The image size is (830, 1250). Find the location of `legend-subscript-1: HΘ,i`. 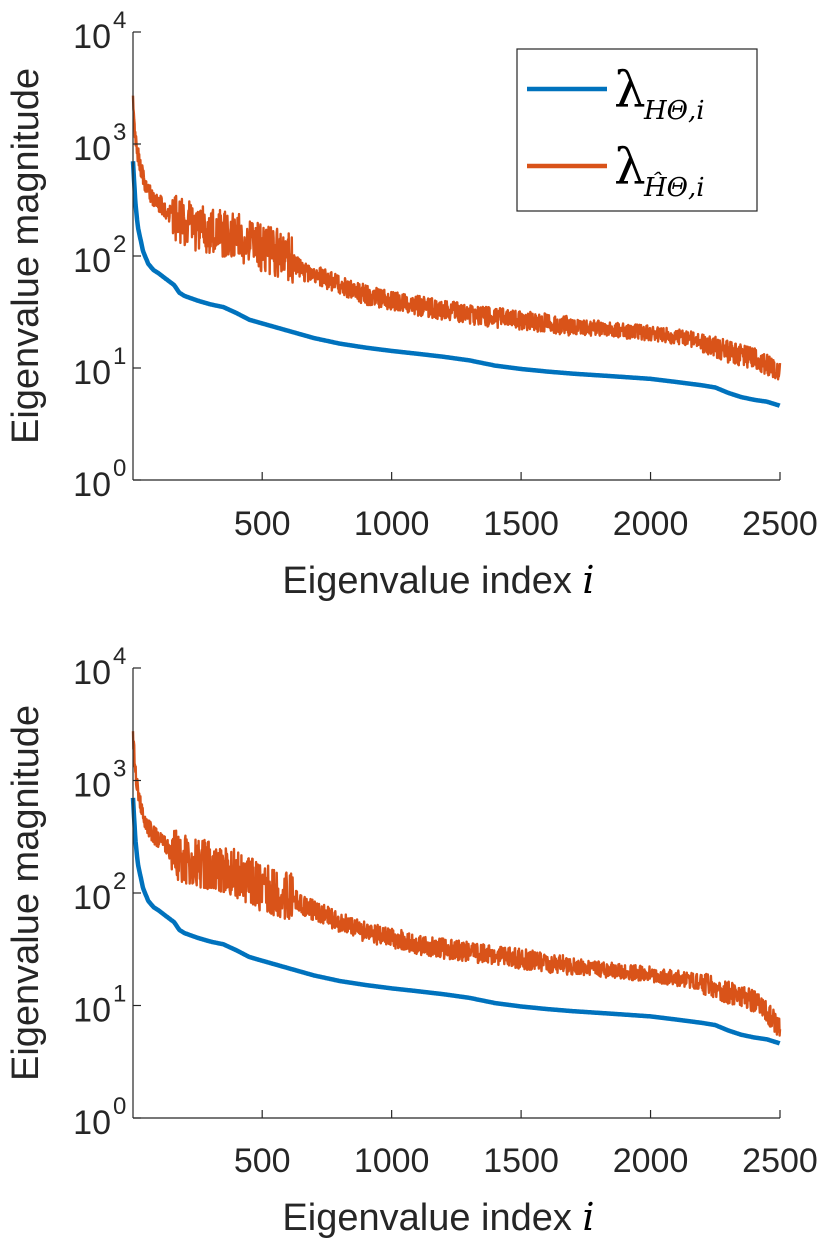

legend-subscript-1: HΘ,i is located at coordinates (674, 111).